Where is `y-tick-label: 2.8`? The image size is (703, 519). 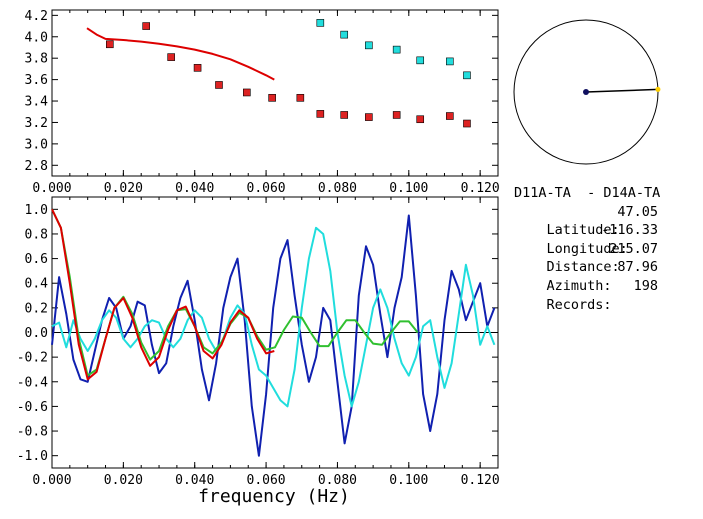
y-tick-label: 2.8 is located at coordinates (36, 166).